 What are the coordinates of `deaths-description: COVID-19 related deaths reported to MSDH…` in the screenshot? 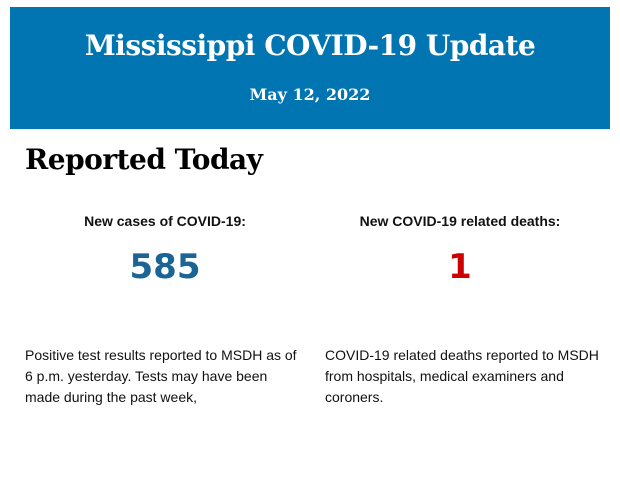 It's located at (462, 376).